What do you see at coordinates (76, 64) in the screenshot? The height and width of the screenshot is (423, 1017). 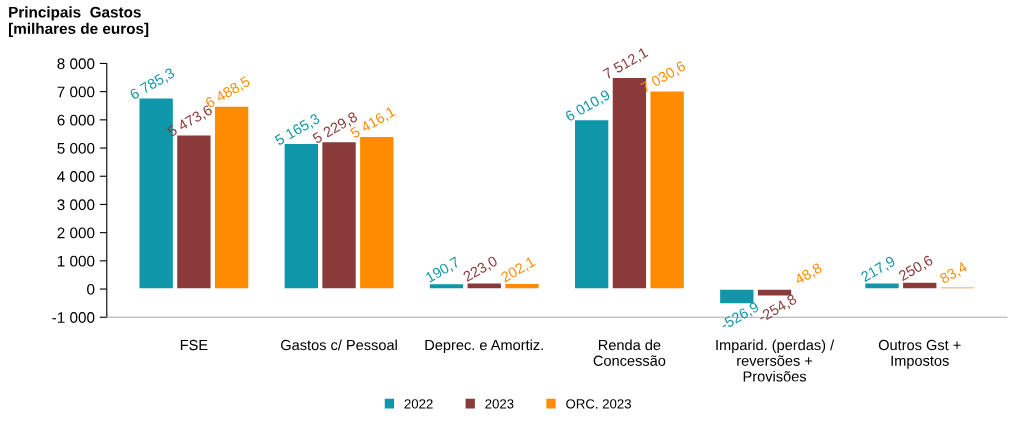 I see `y-tick-label: 8 000` at bounding box center [76, 64].